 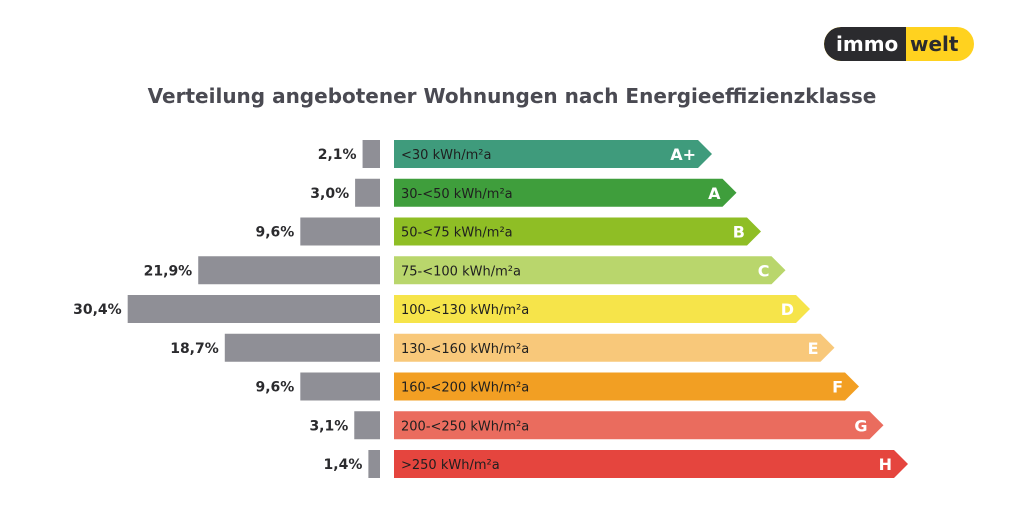 What do you see at coordinates (254, 309) in the screenshot?
I see `share-bar-d` at bounding box center [254, 309].